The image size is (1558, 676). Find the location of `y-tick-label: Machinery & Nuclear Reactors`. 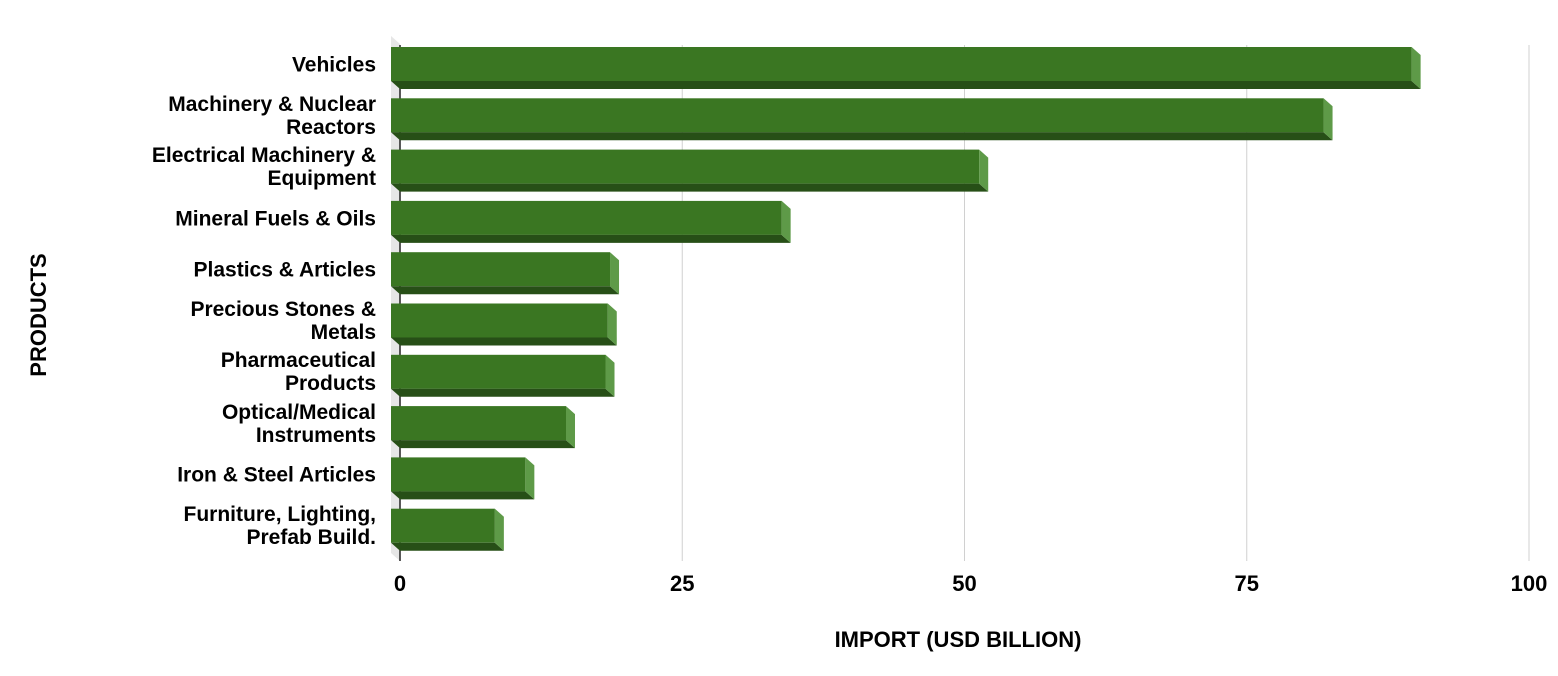

y-tick-label: Machinery & Nuclear Reactors is located at coordinates (272, 115).